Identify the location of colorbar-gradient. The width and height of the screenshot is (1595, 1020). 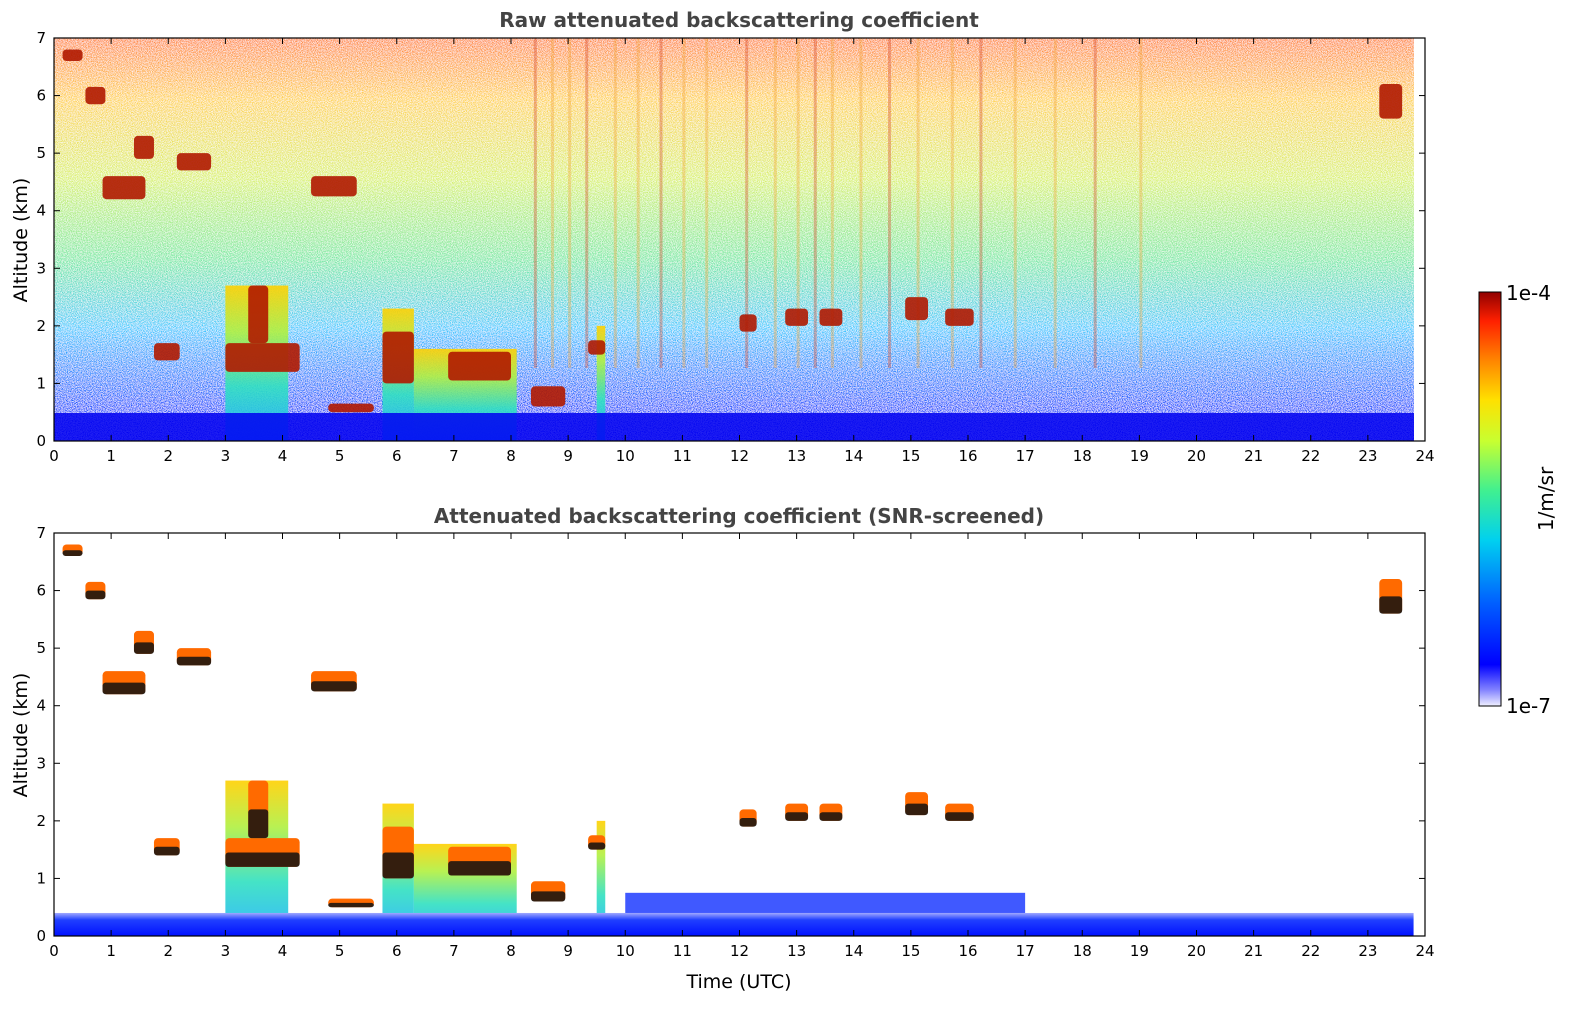
(1490, 499).